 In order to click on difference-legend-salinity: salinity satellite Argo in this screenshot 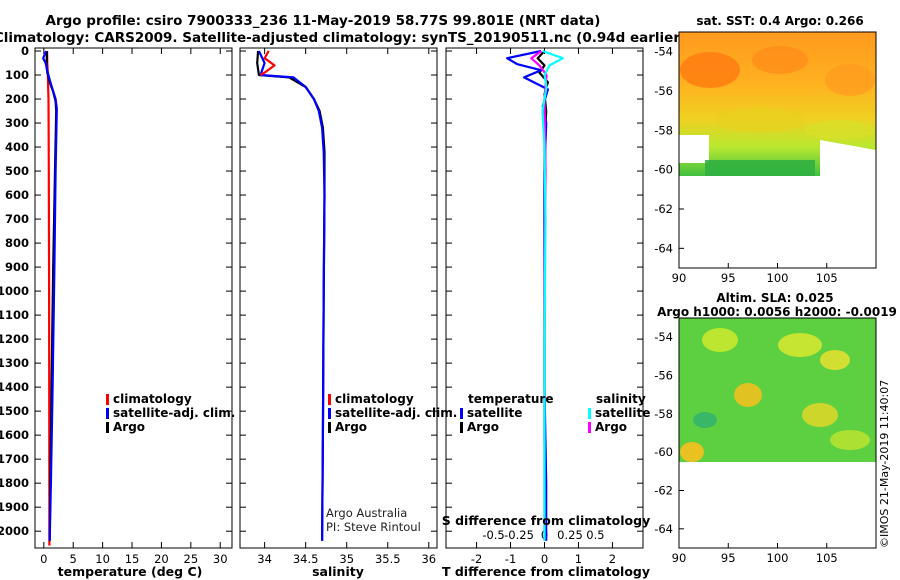, I will do `click(619, 413)`.